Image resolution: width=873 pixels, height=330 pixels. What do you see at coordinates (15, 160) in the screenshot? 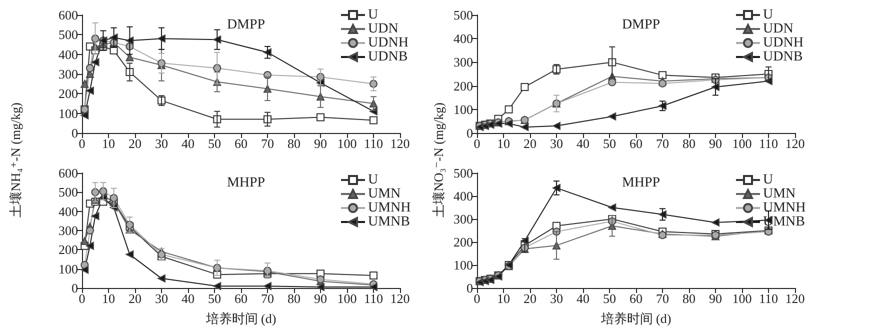
I see `y-axis-title: 土壤NH₄⁺-N (mg/kg)` at bounding box center [15, 160].